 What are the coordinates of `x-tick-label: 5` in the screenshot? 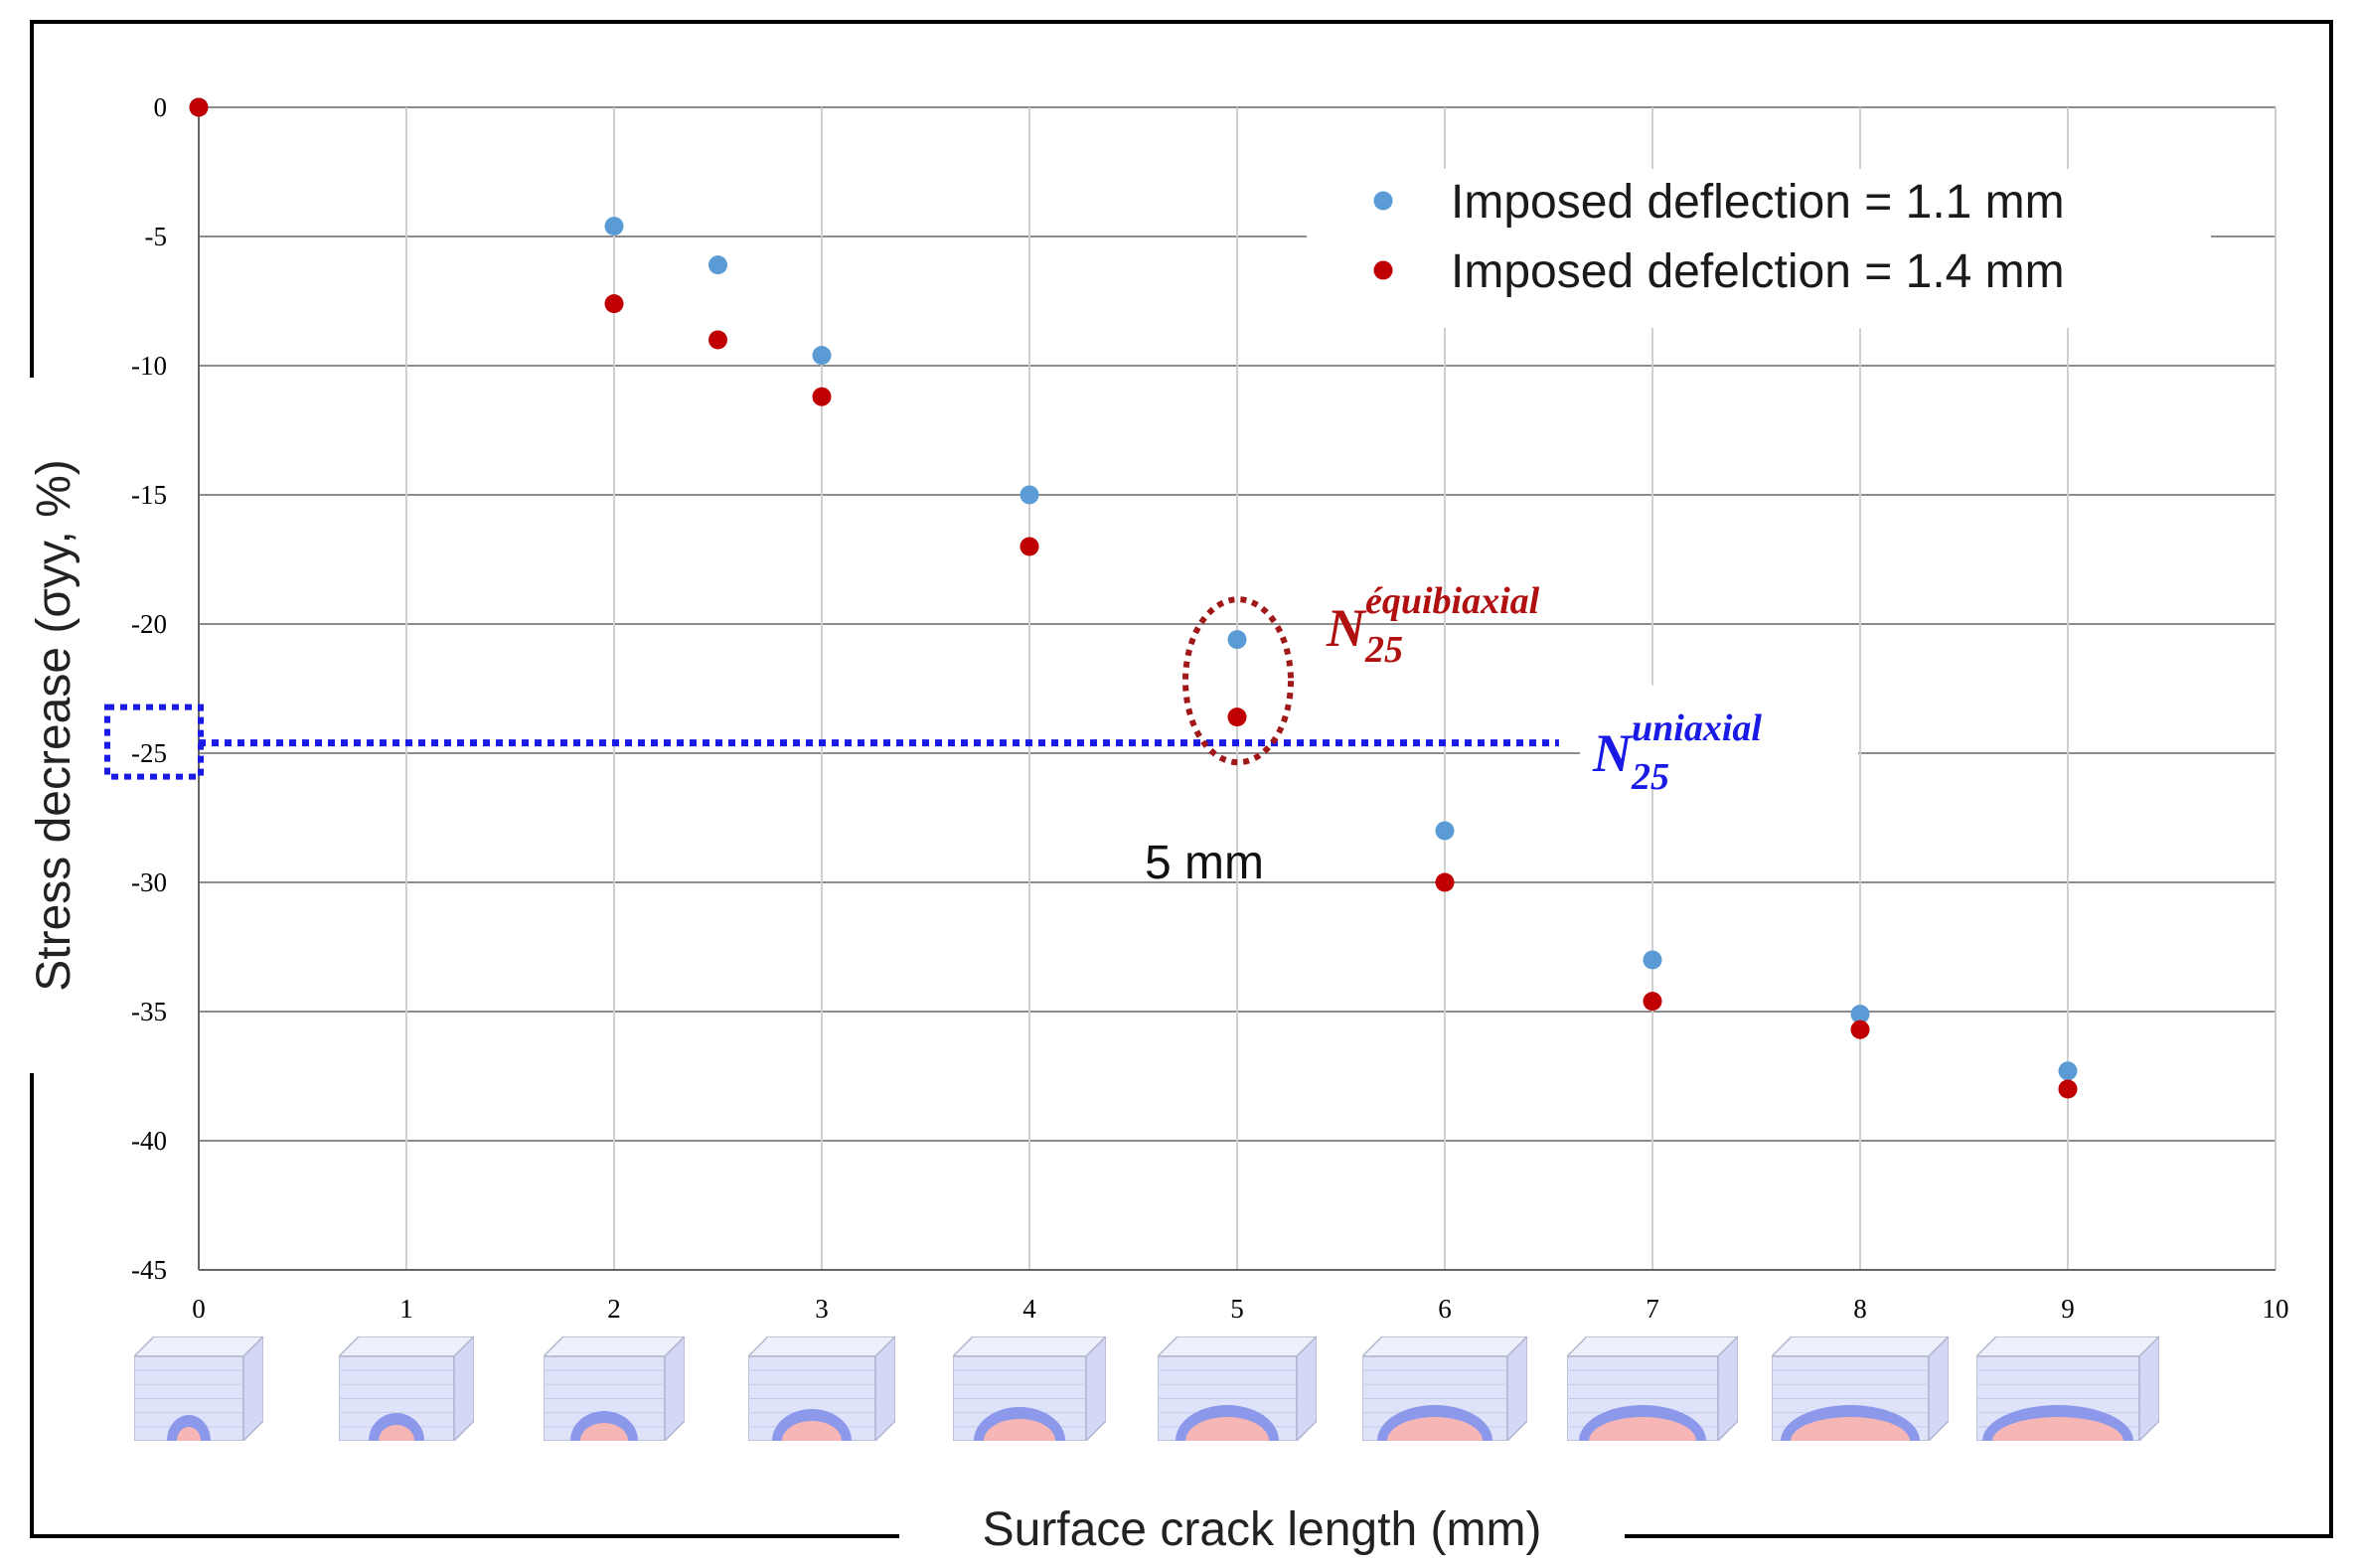 It's located at (1237, 1309).